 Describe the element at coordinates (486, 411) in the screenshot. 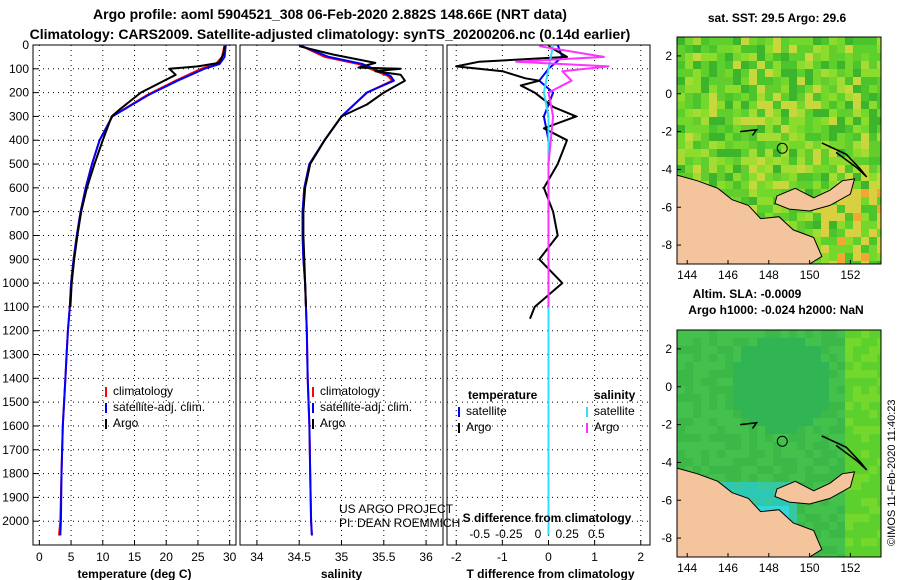

I see `legend-label: satellite` at that location.